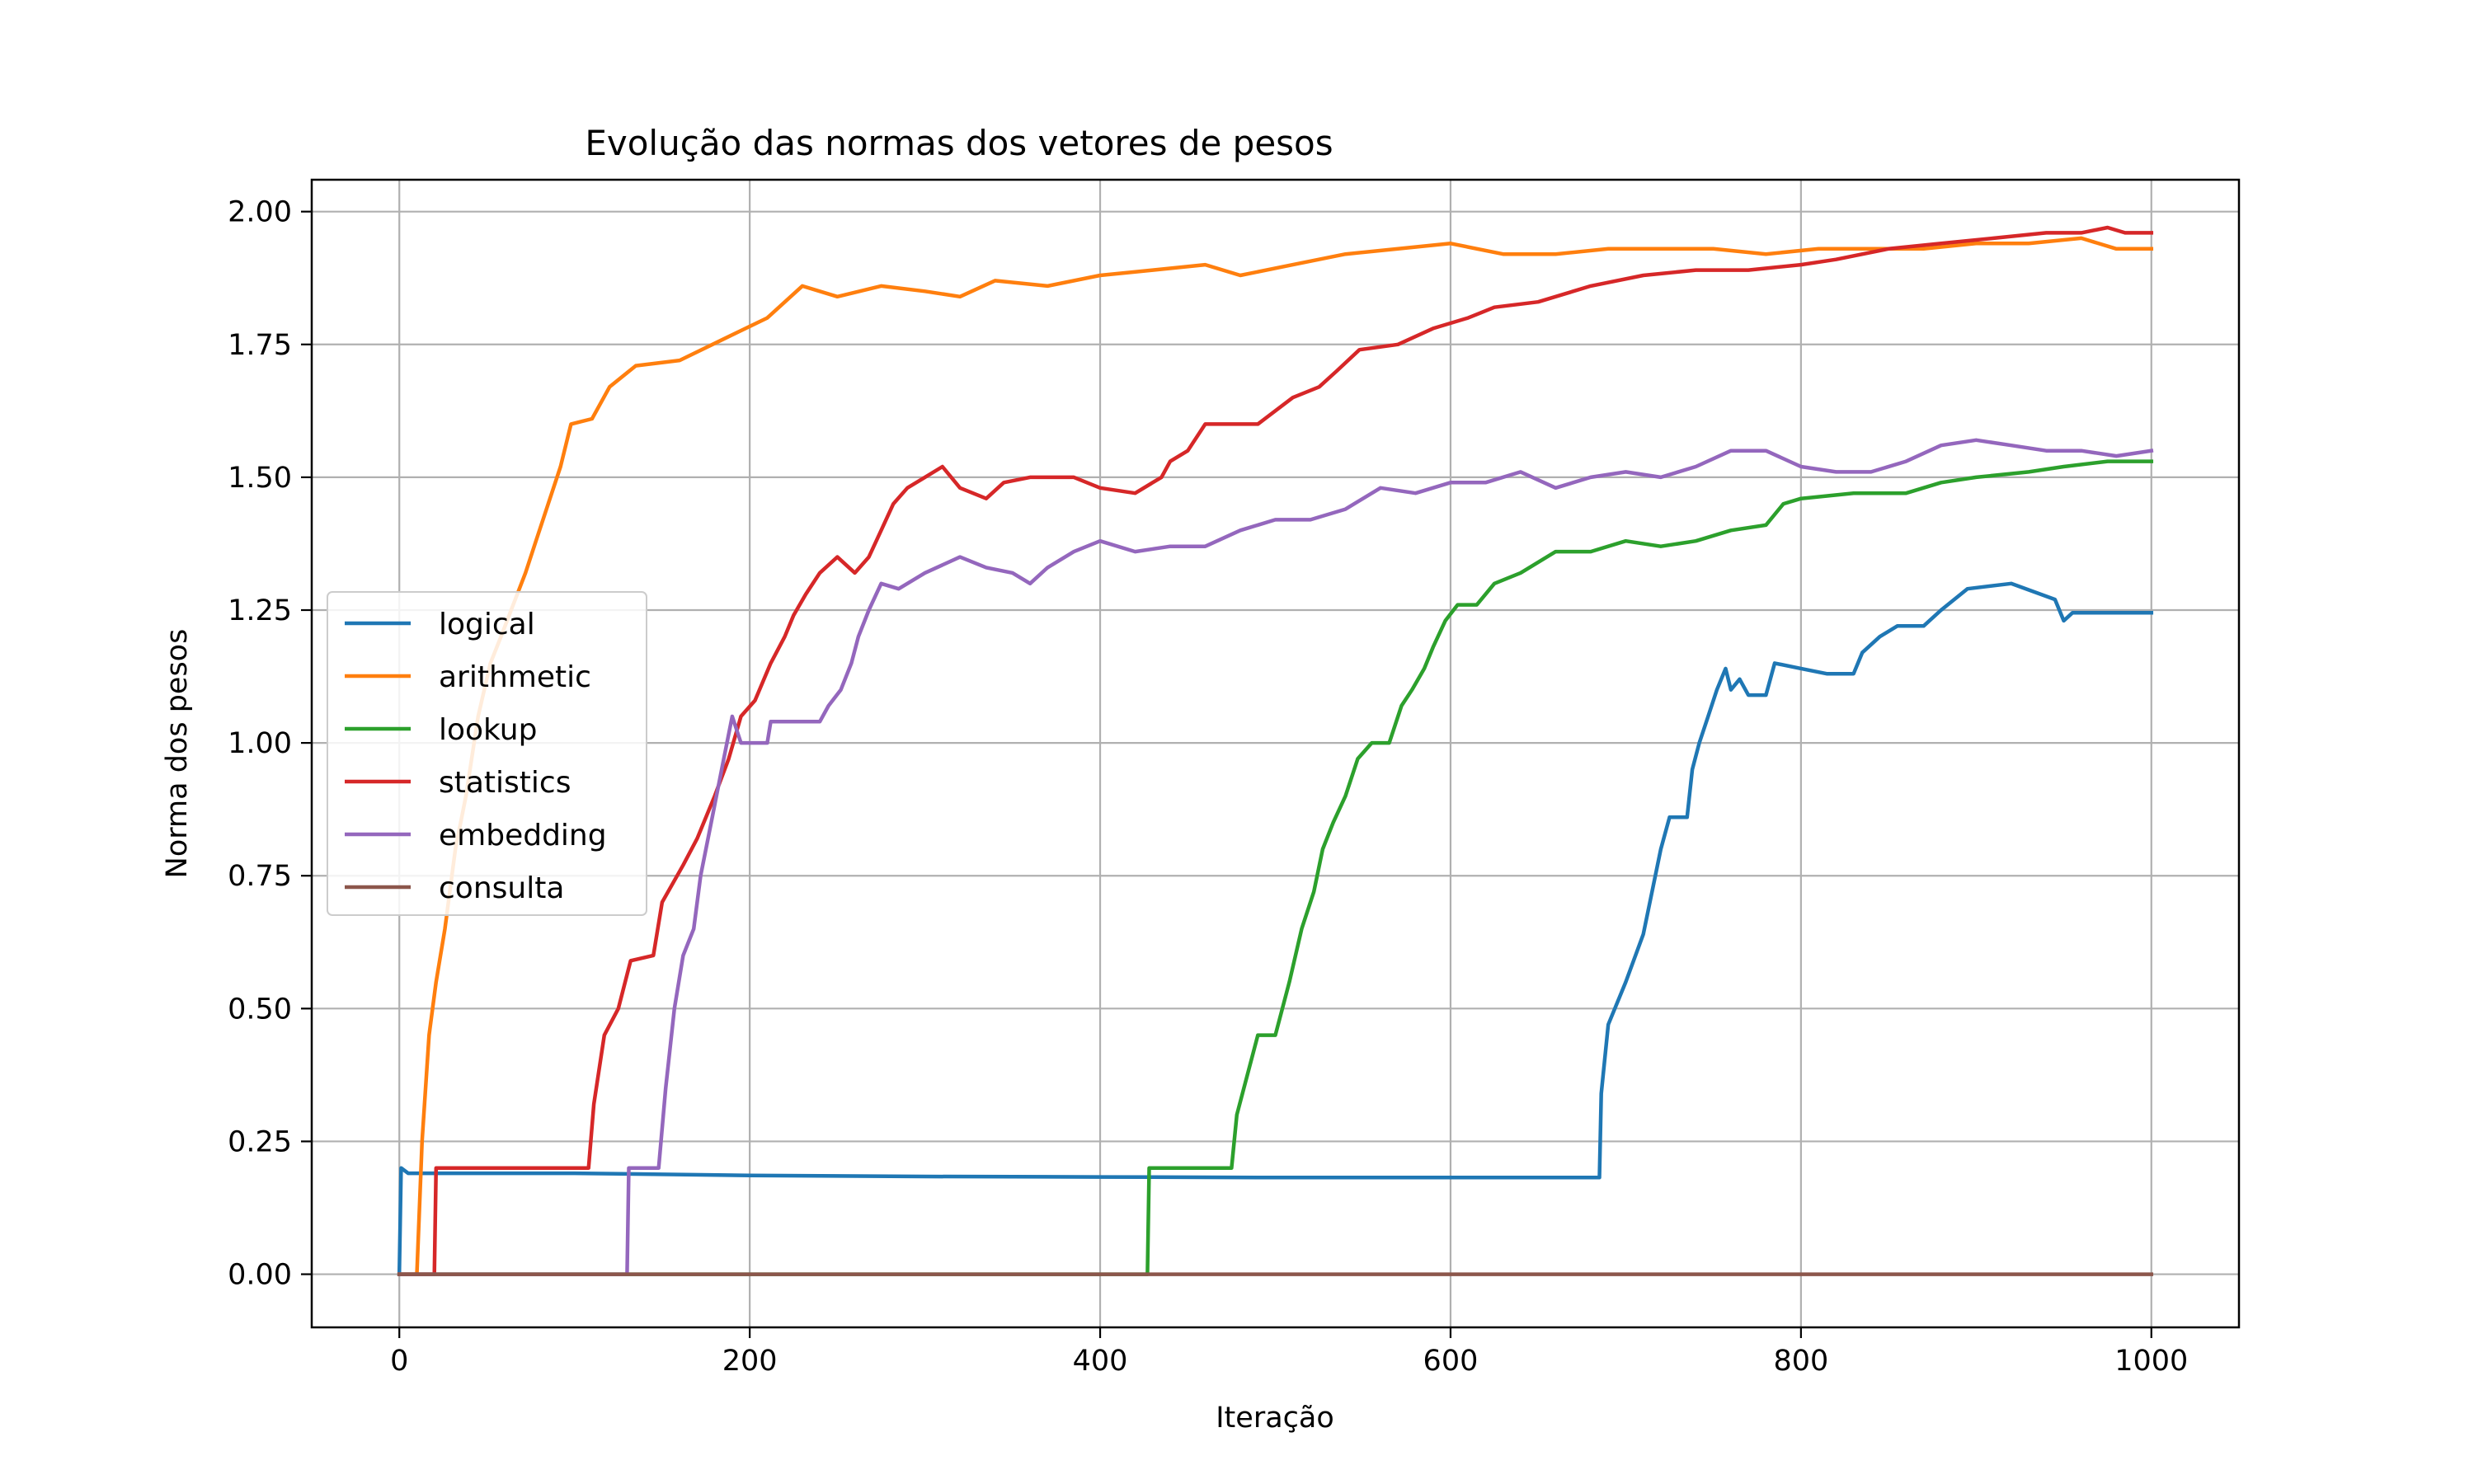 The height and width of the screenshot is (1484, 2474). Describe the element at coordinates (260, 478) in the screenshot. I see `y-tick-label: 1.50` at that location.